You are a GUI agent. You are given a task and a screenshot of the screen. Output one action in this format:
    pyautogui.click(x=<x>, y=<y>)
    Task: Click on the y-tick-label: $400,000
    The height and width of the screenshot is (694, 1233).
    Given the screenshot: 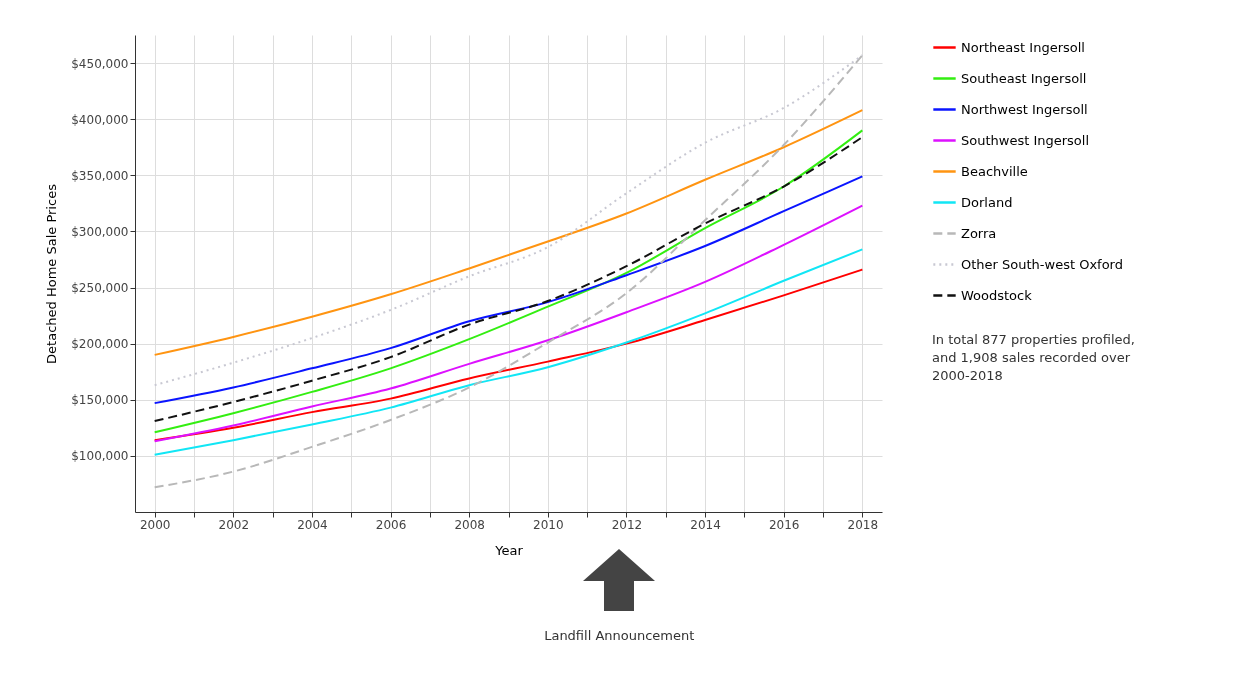 What is the action you would take?
    pyautogui.click(x=100, y=119)
    